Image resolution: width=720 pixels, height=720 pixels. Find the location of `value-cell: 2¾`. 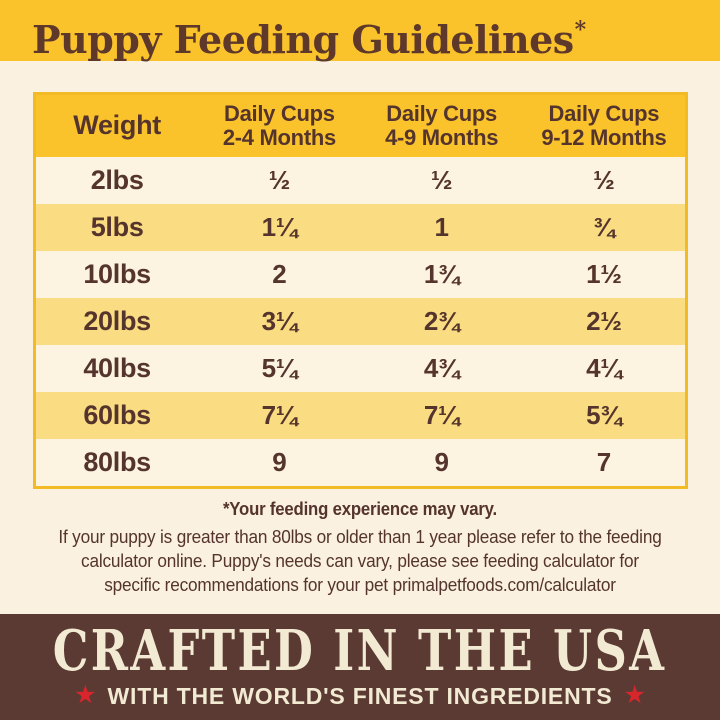

value-cell: 2¾ is located at coordinates (441, 321).